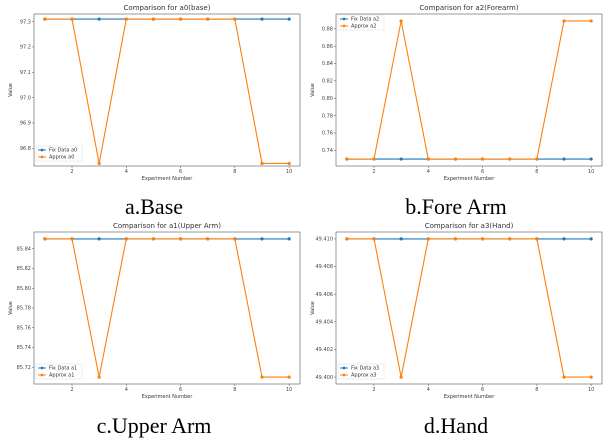  Describe the element at coordinates (25, 73) in the screenshot. I see `y-tick-label: 97.1` at that location.